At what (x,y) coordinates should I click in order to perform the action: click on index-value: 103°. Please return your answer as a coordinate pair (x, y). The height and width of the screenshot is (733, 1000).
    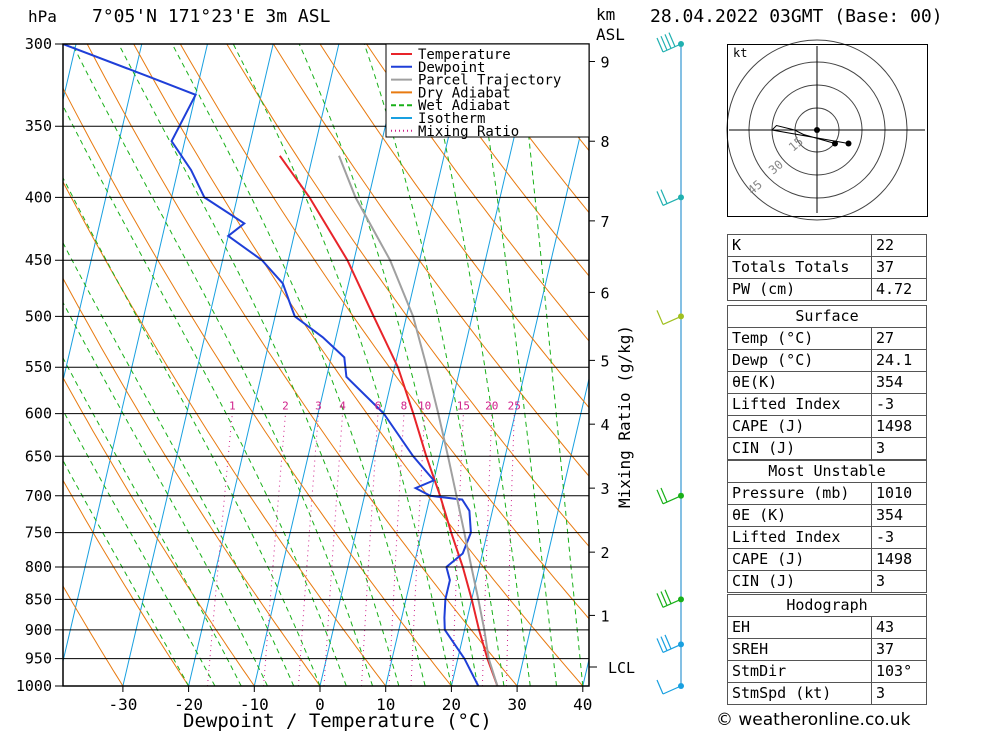
    Looking at the image, I should click on (899, 671).